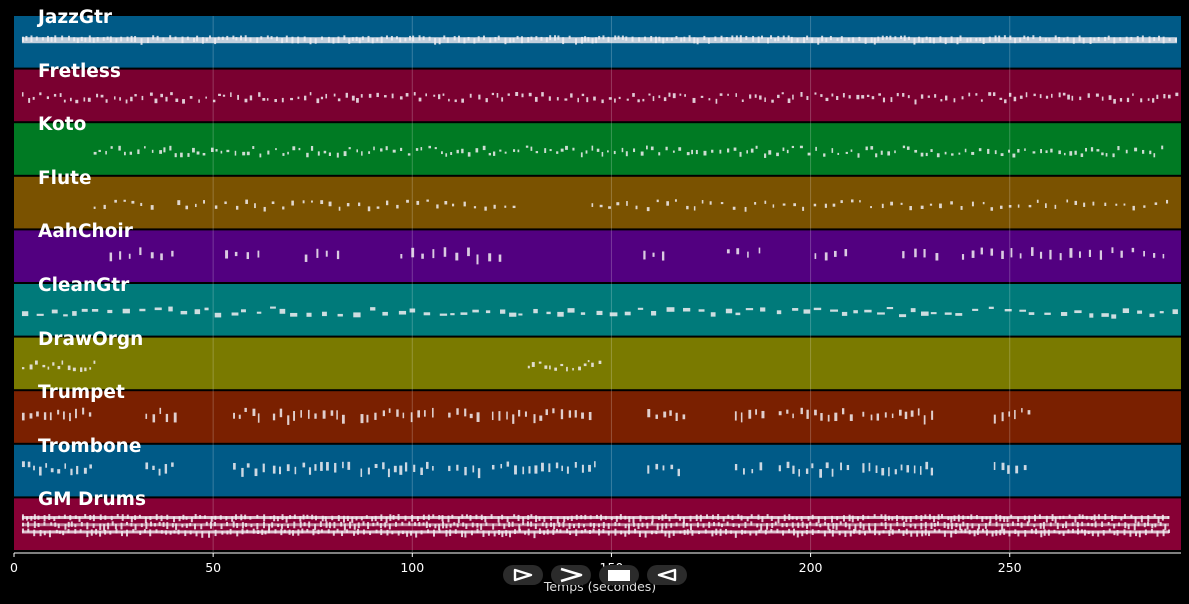  Describe the element at coordinates (597, 310) in the screenshot. I see `track-row` at that location.